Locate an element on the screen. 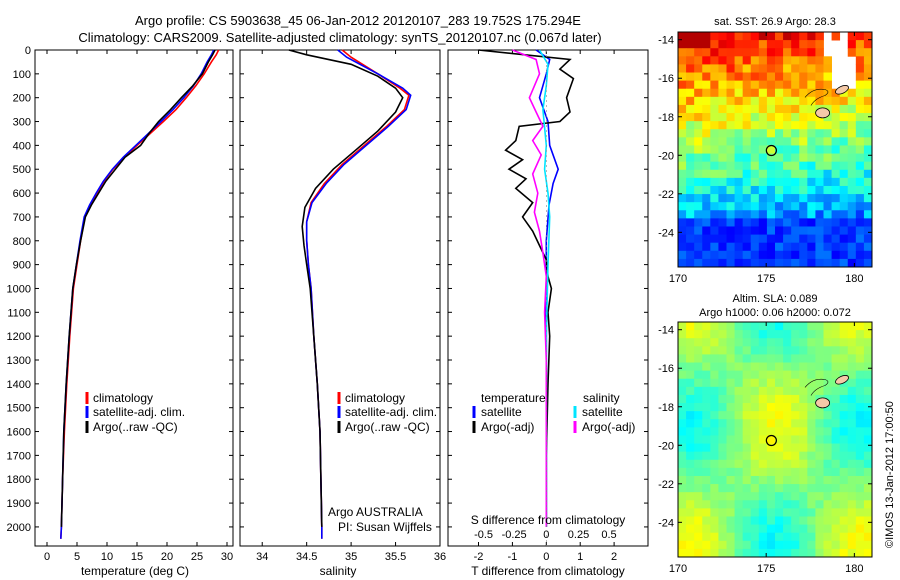 The width and height of the screenshot is (900, 580). sst-map-axes: -14 -16 -18 -20 -22 -24 170 175 180 is located at coordinates (765, 158).